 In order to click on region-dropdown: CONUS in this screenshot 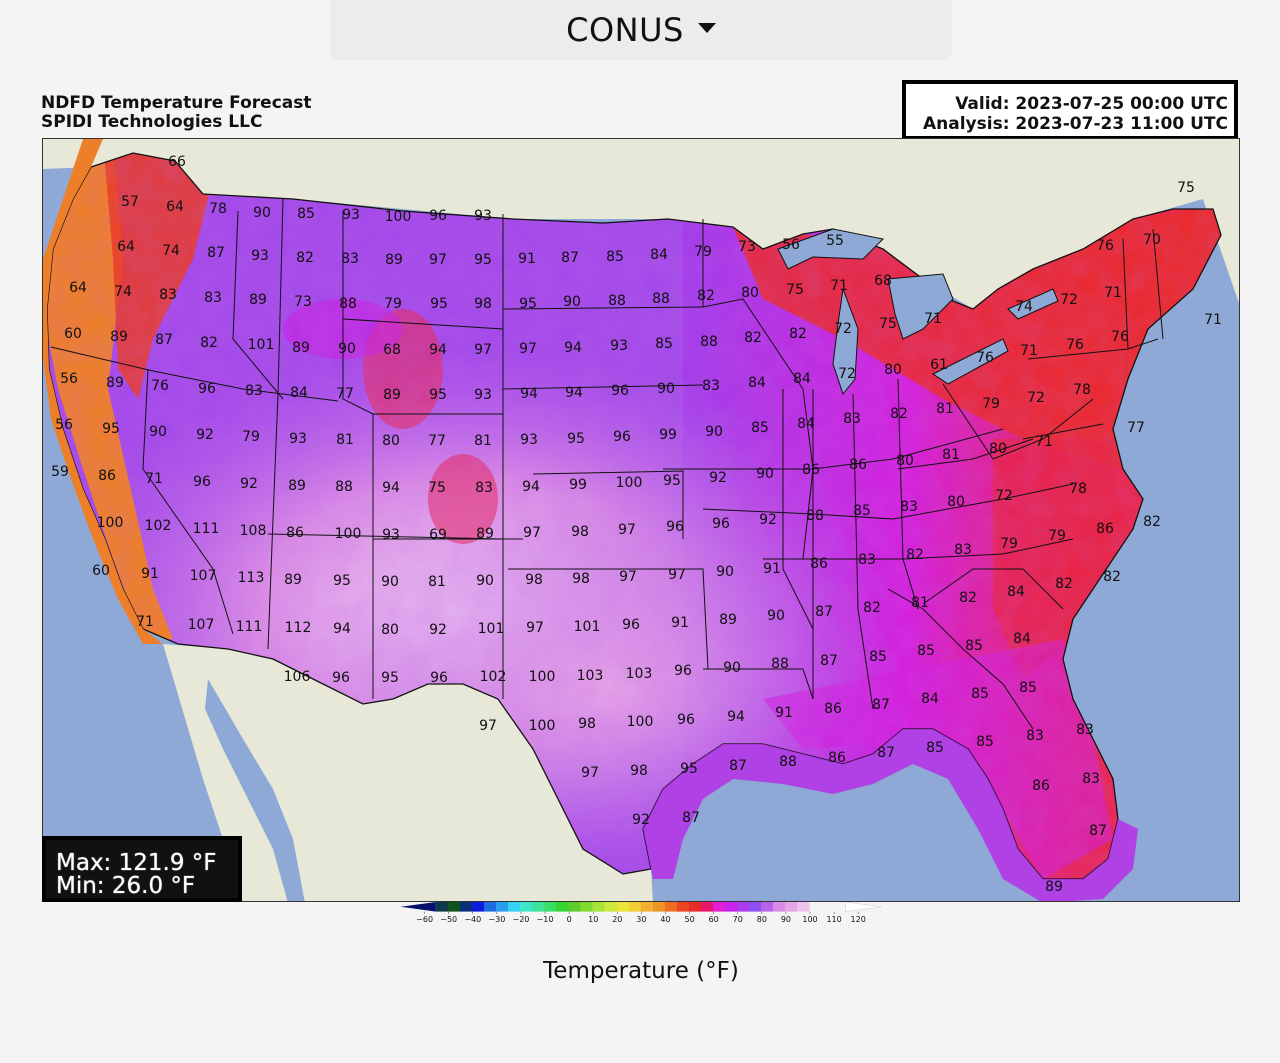, I will do `click(641, 30)`.